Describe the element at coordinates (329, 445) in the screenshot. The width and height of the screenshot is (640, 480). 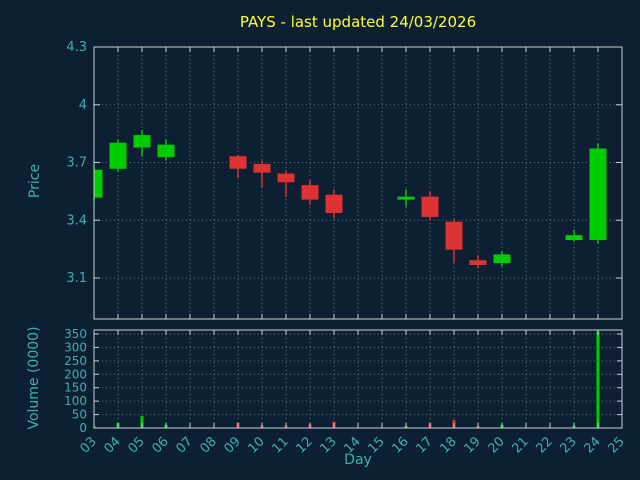
I see `day-tick-label: 13` at that location.